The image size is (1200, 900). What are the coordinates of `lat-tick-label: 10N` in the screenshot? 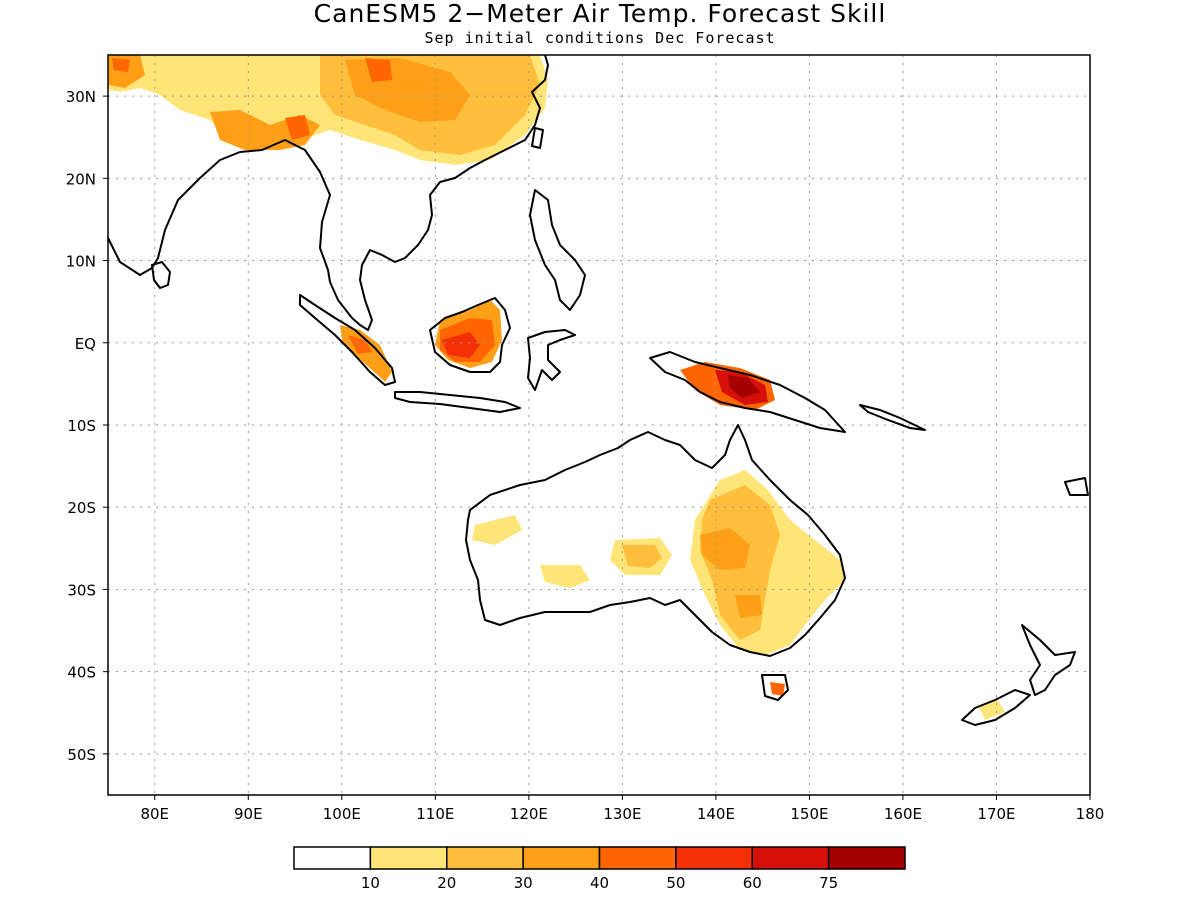 It's located at (81, 262).